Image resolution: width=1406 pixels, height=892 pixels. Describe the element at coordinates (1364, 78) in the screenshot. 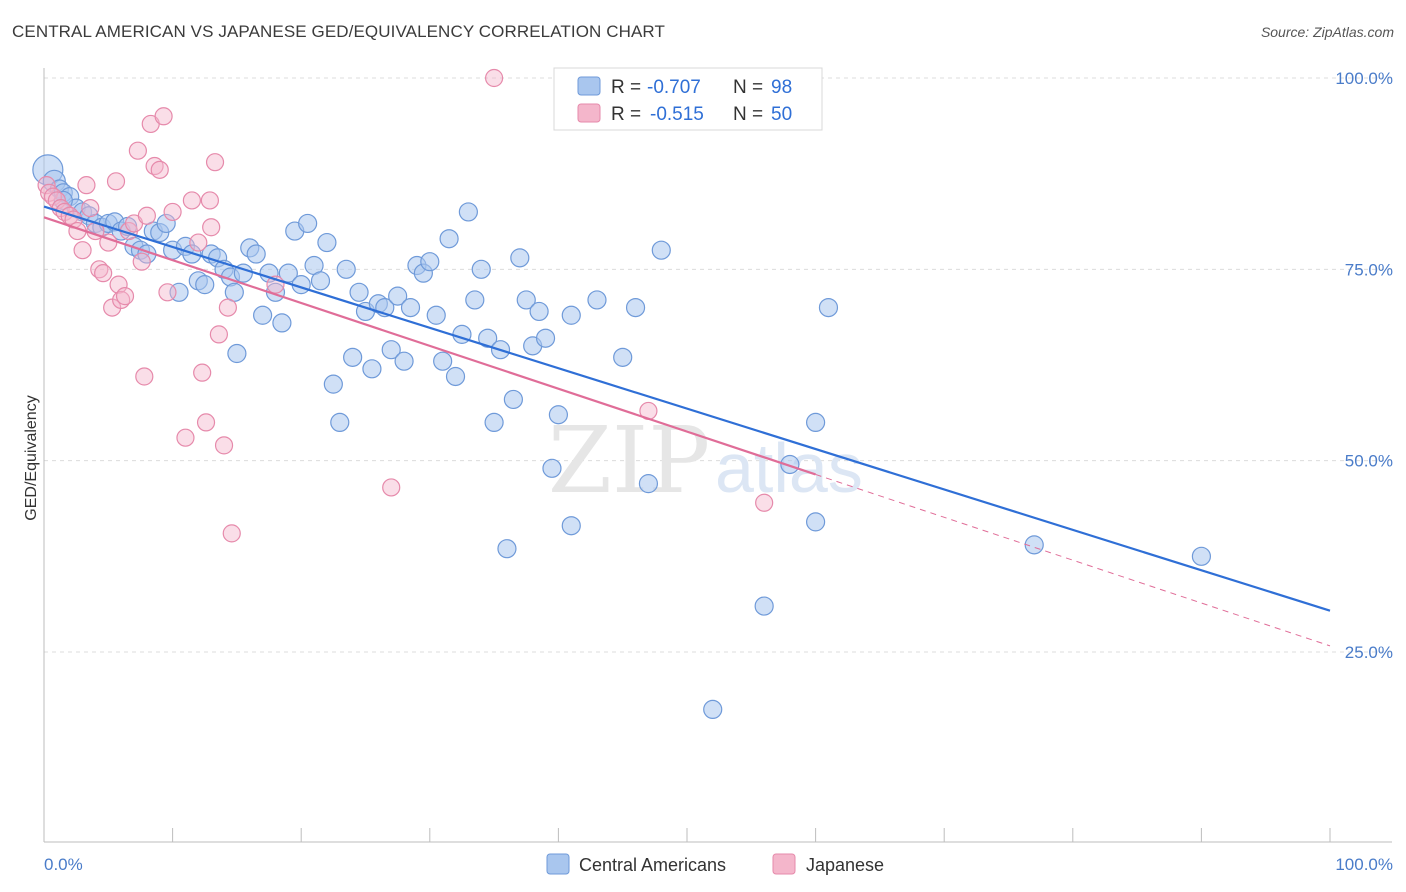

I see `y-tick-label-100: 100.0%` at that location.